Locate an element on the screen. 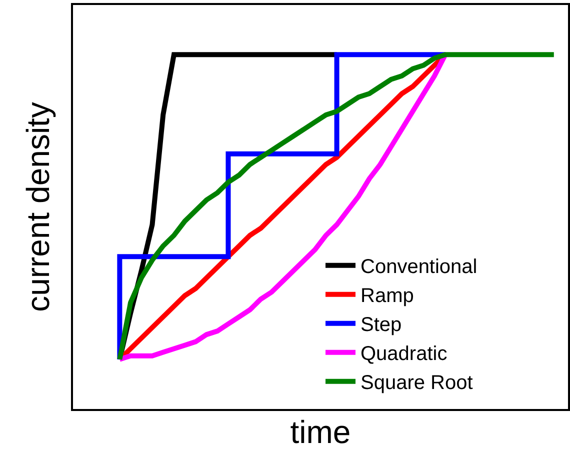 This screenshot has height=463, width=570. legend-label: Conventional is located at coordinates (419, 267).